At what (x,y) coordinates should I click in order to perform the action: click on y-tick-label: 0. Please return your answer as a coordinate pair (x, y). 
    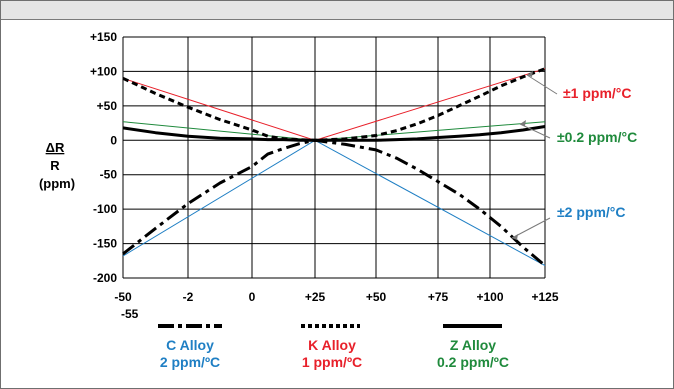
    Looking at the image, I should click on (113, 140).